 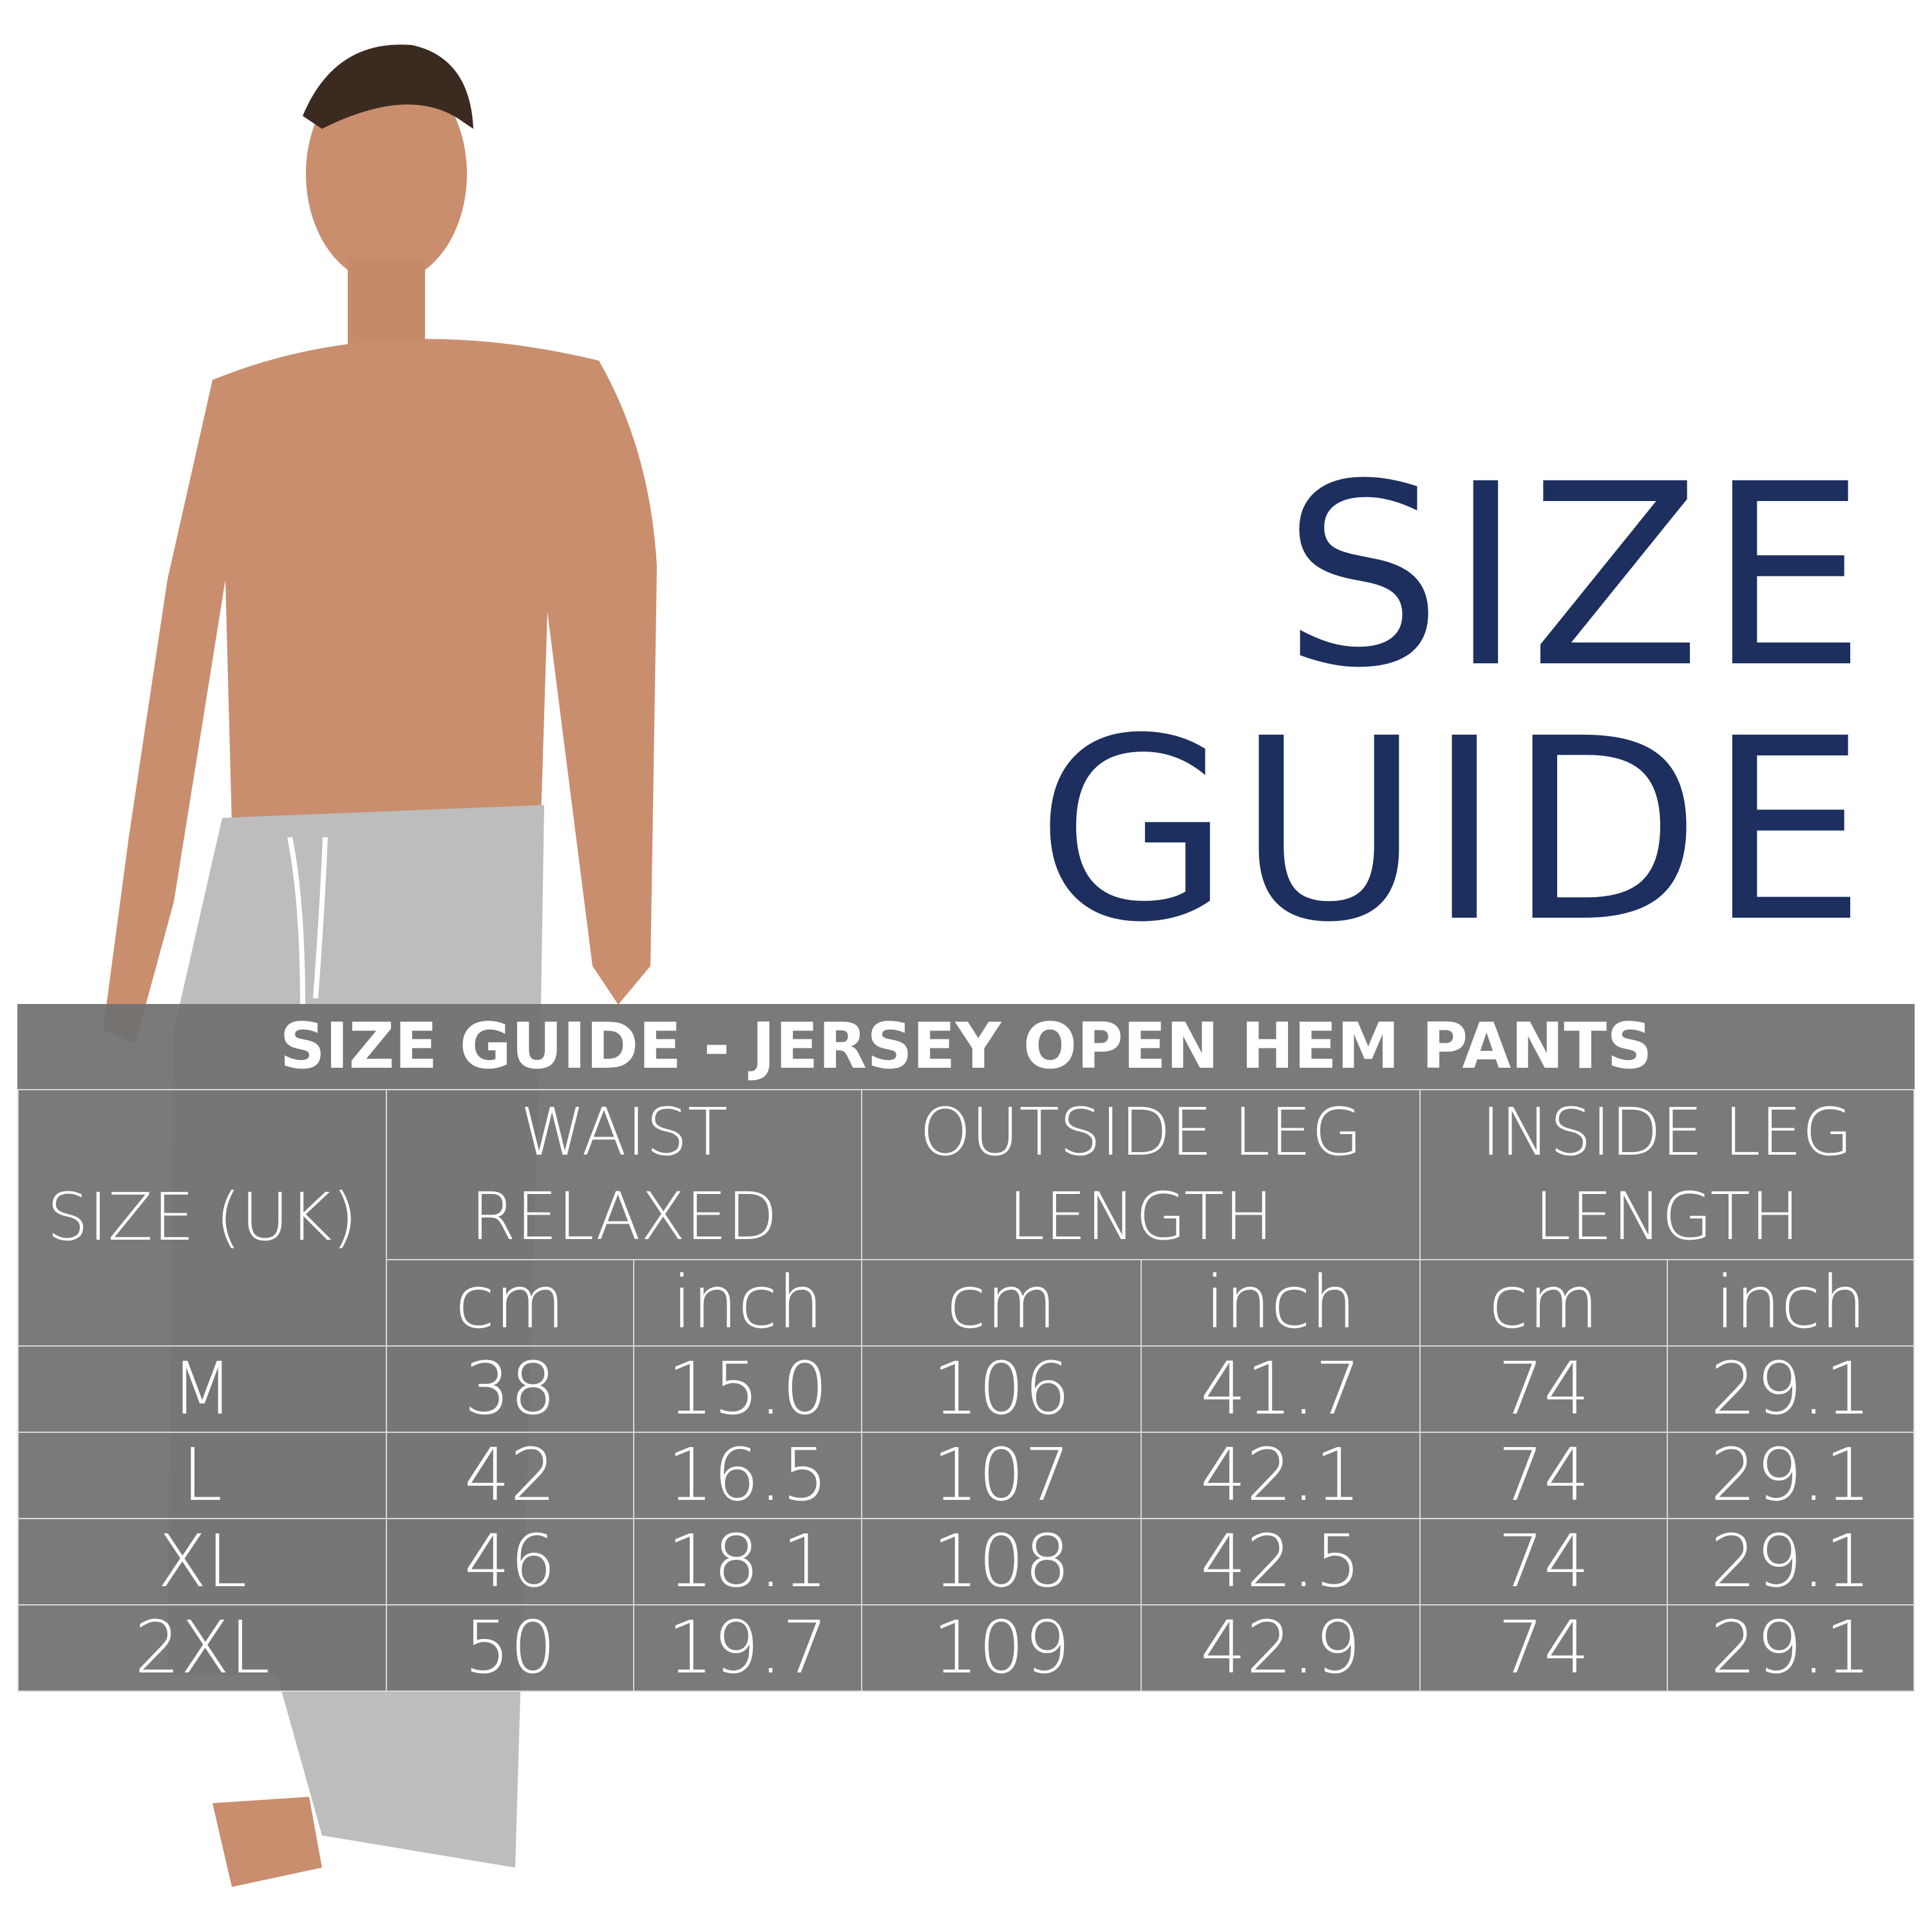 What do you see at coordinates (1002, 1562) in the screenshot?
I see `value-cell: 108` at bounding box center [1002, 1562].